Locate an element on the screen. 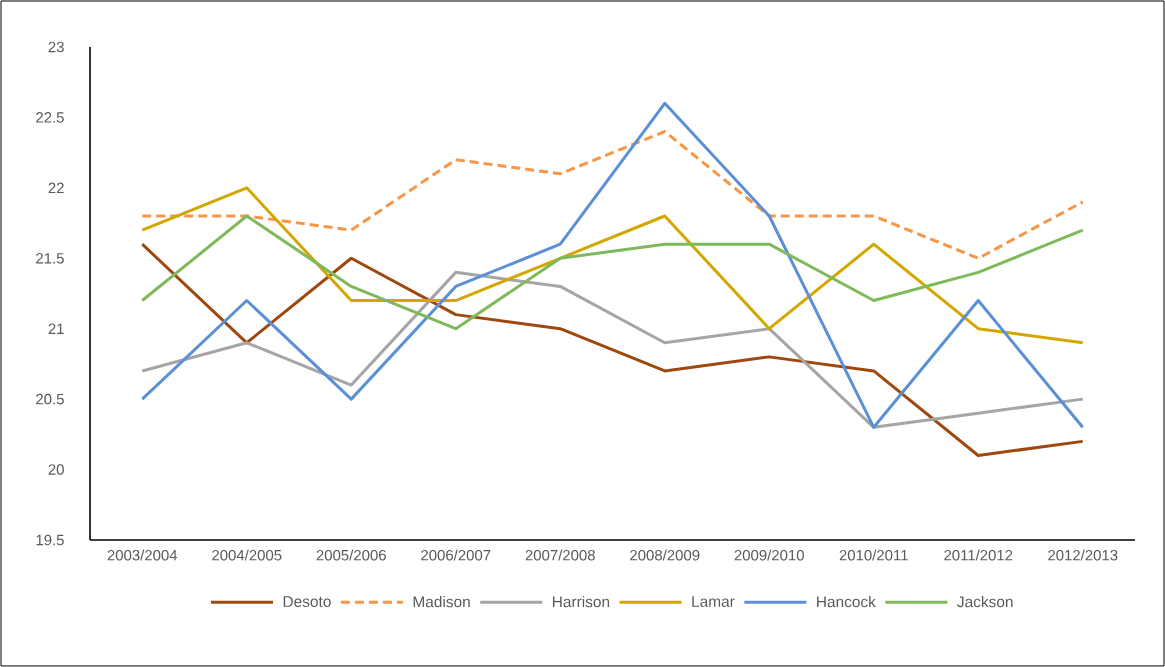  x-tick-label: 2011/2012 is located at coordinates (978, 555).